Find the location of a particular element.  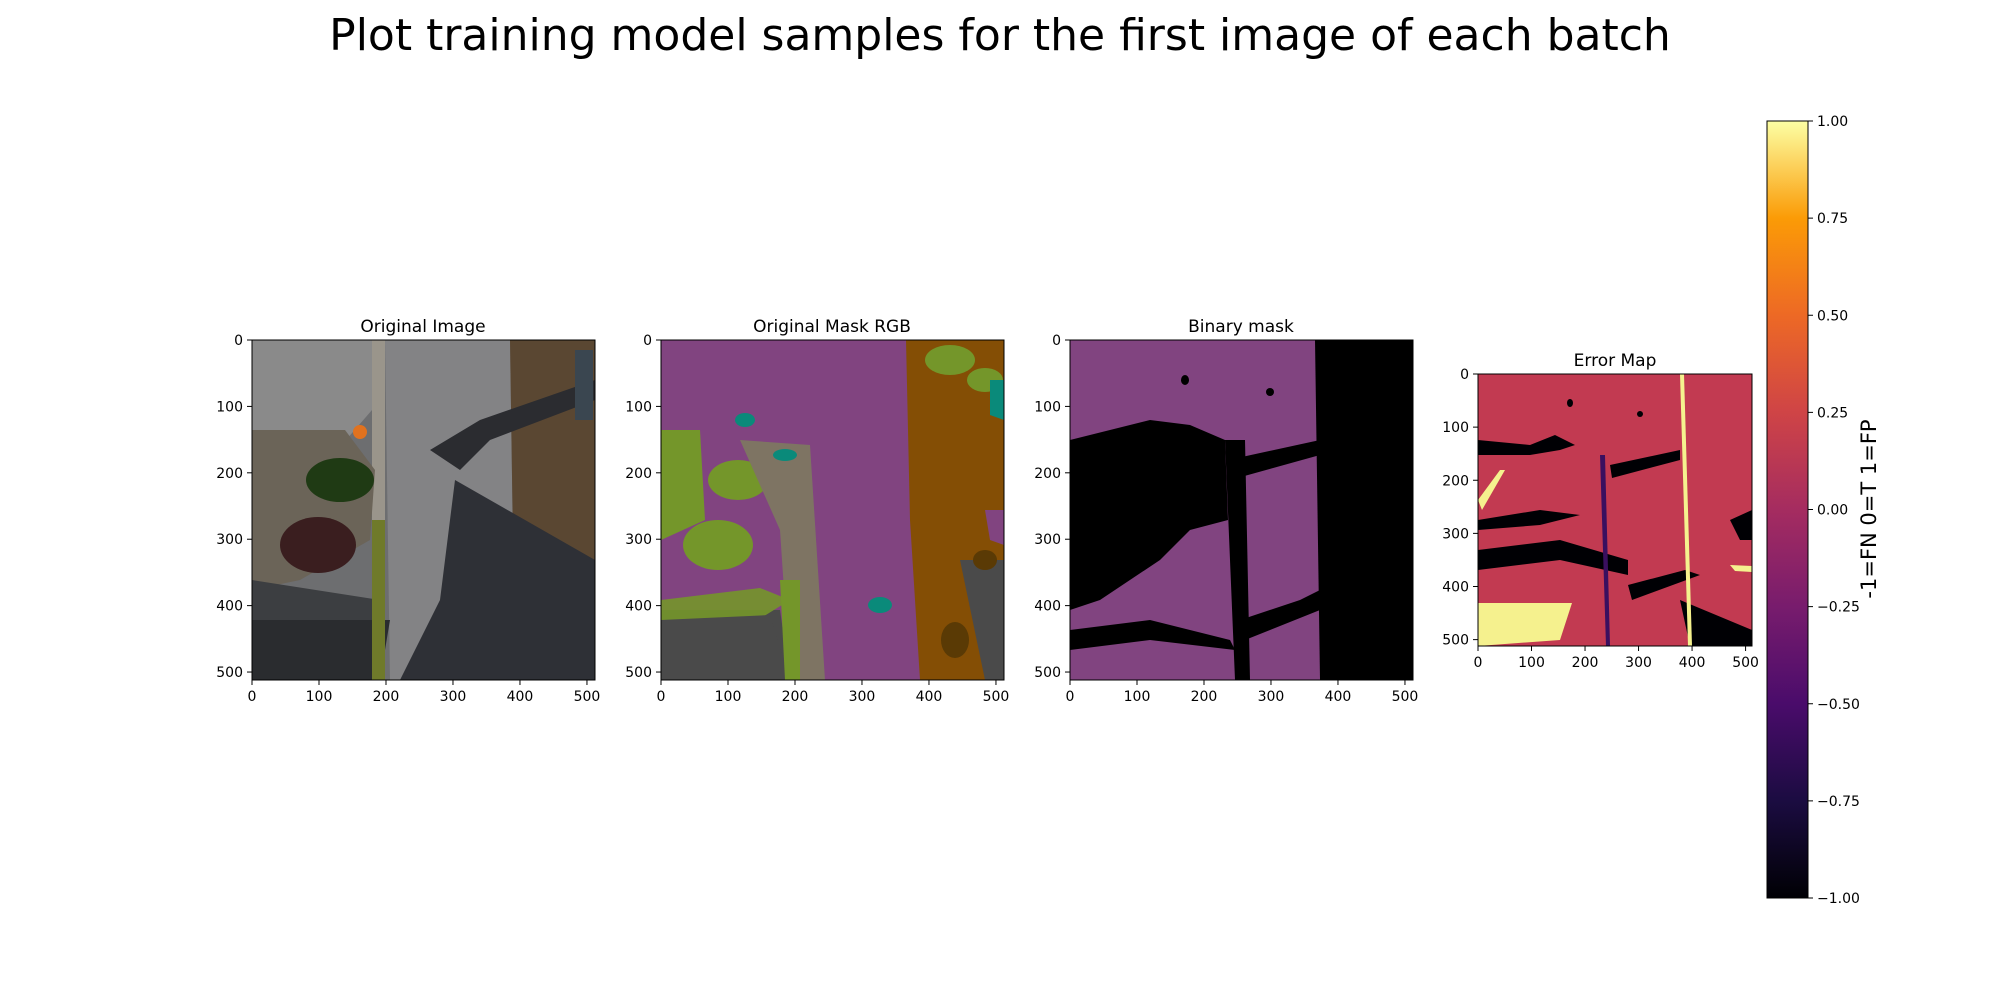

panel-title-original-image: Original Image is located at coordinates (422, 327).